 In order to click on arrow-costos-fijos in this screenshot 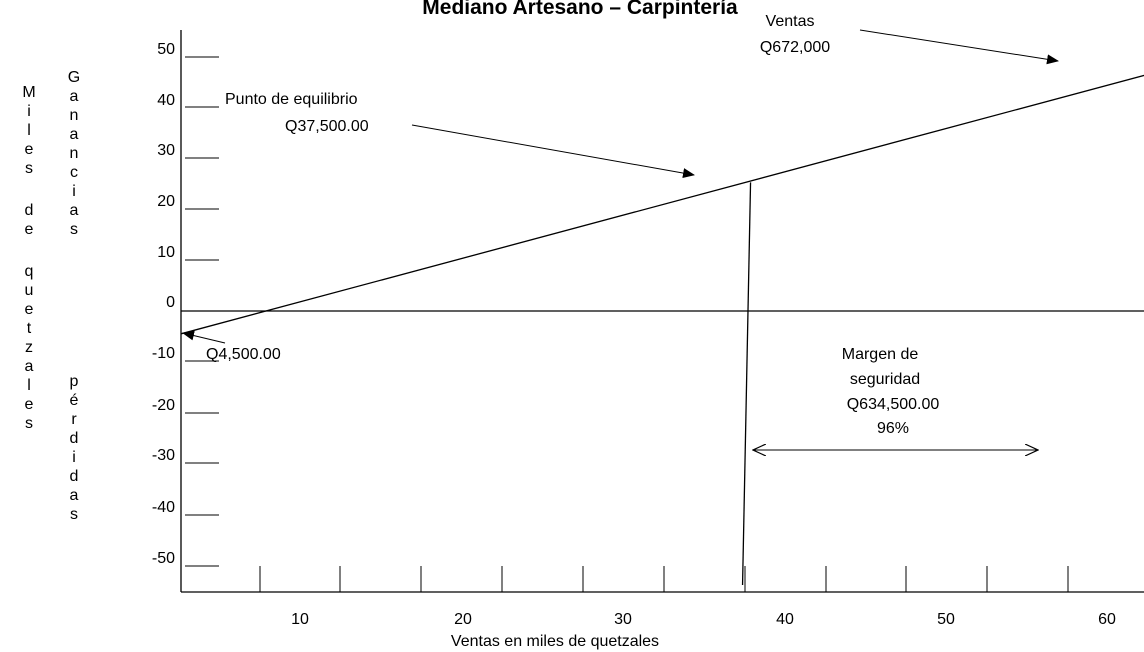, I will do `click(204, 337)`.